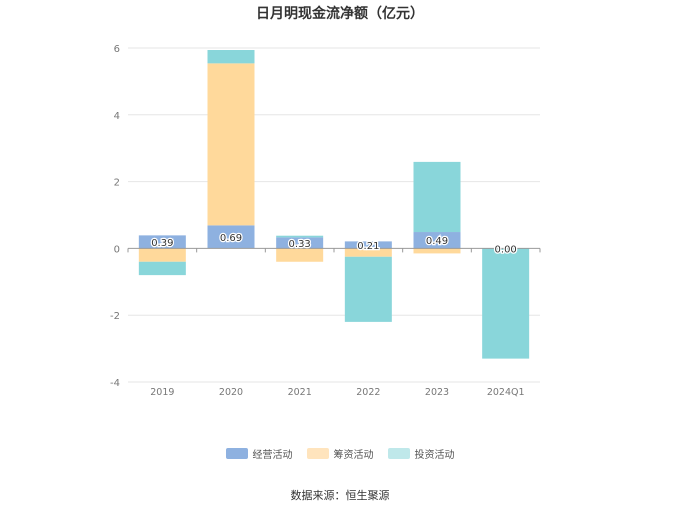 The width and height of the screenshot is (680, 509). Describe the element at coordinates (117, 116) in the screenshot. I see `y-tick-label: 4` at that location.